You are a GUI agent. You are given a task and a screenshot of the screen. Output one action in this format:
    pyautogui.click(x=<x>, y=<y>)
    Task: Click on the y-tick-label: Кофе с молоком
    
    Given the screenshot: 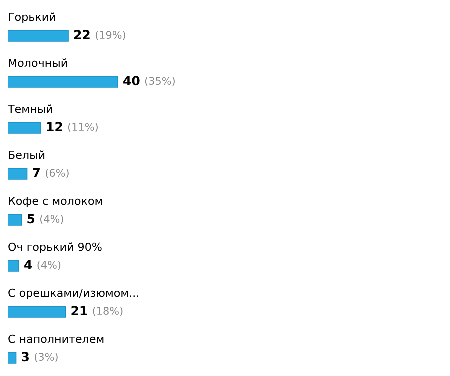 What is the action you would take?
    pyautogui.click(x=55, y=202)
    